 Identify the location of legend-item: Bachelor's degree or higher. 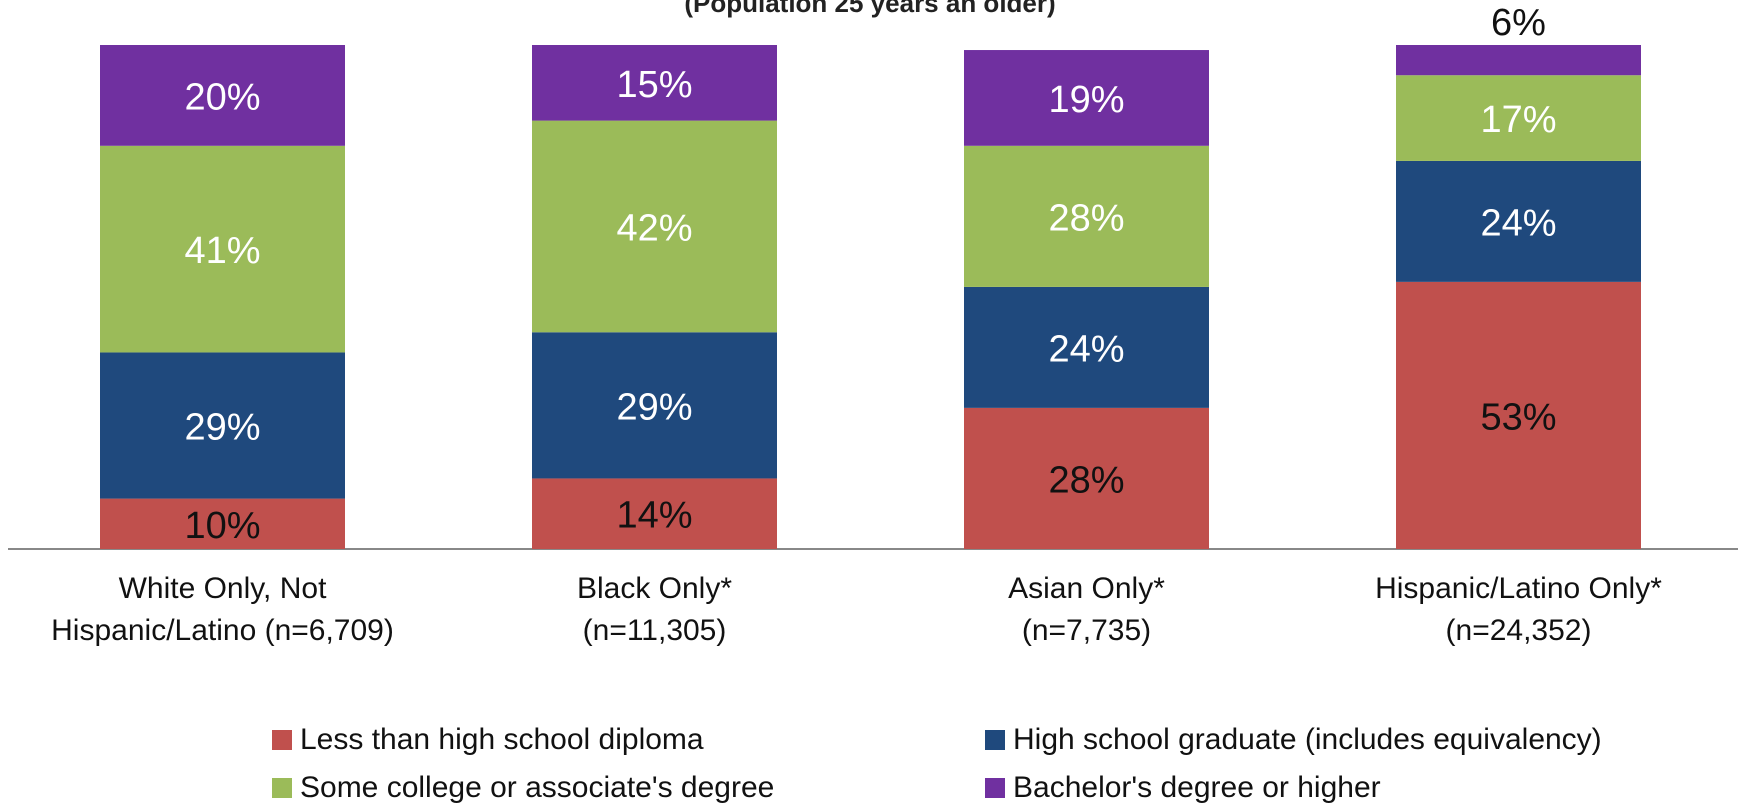
(1183, 788).